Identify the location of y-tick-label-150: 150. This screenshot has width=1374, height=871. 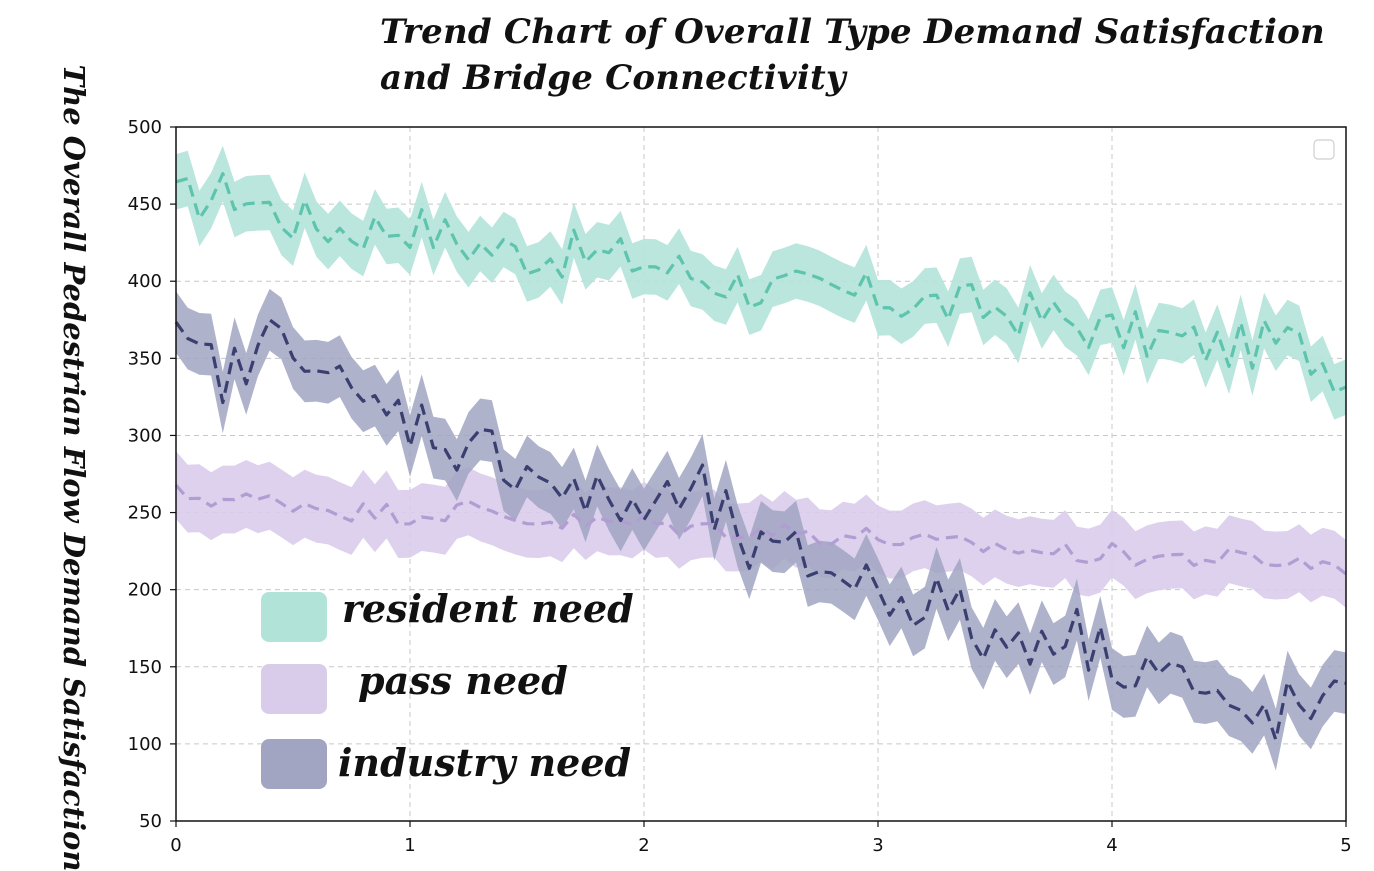
(145, 667).